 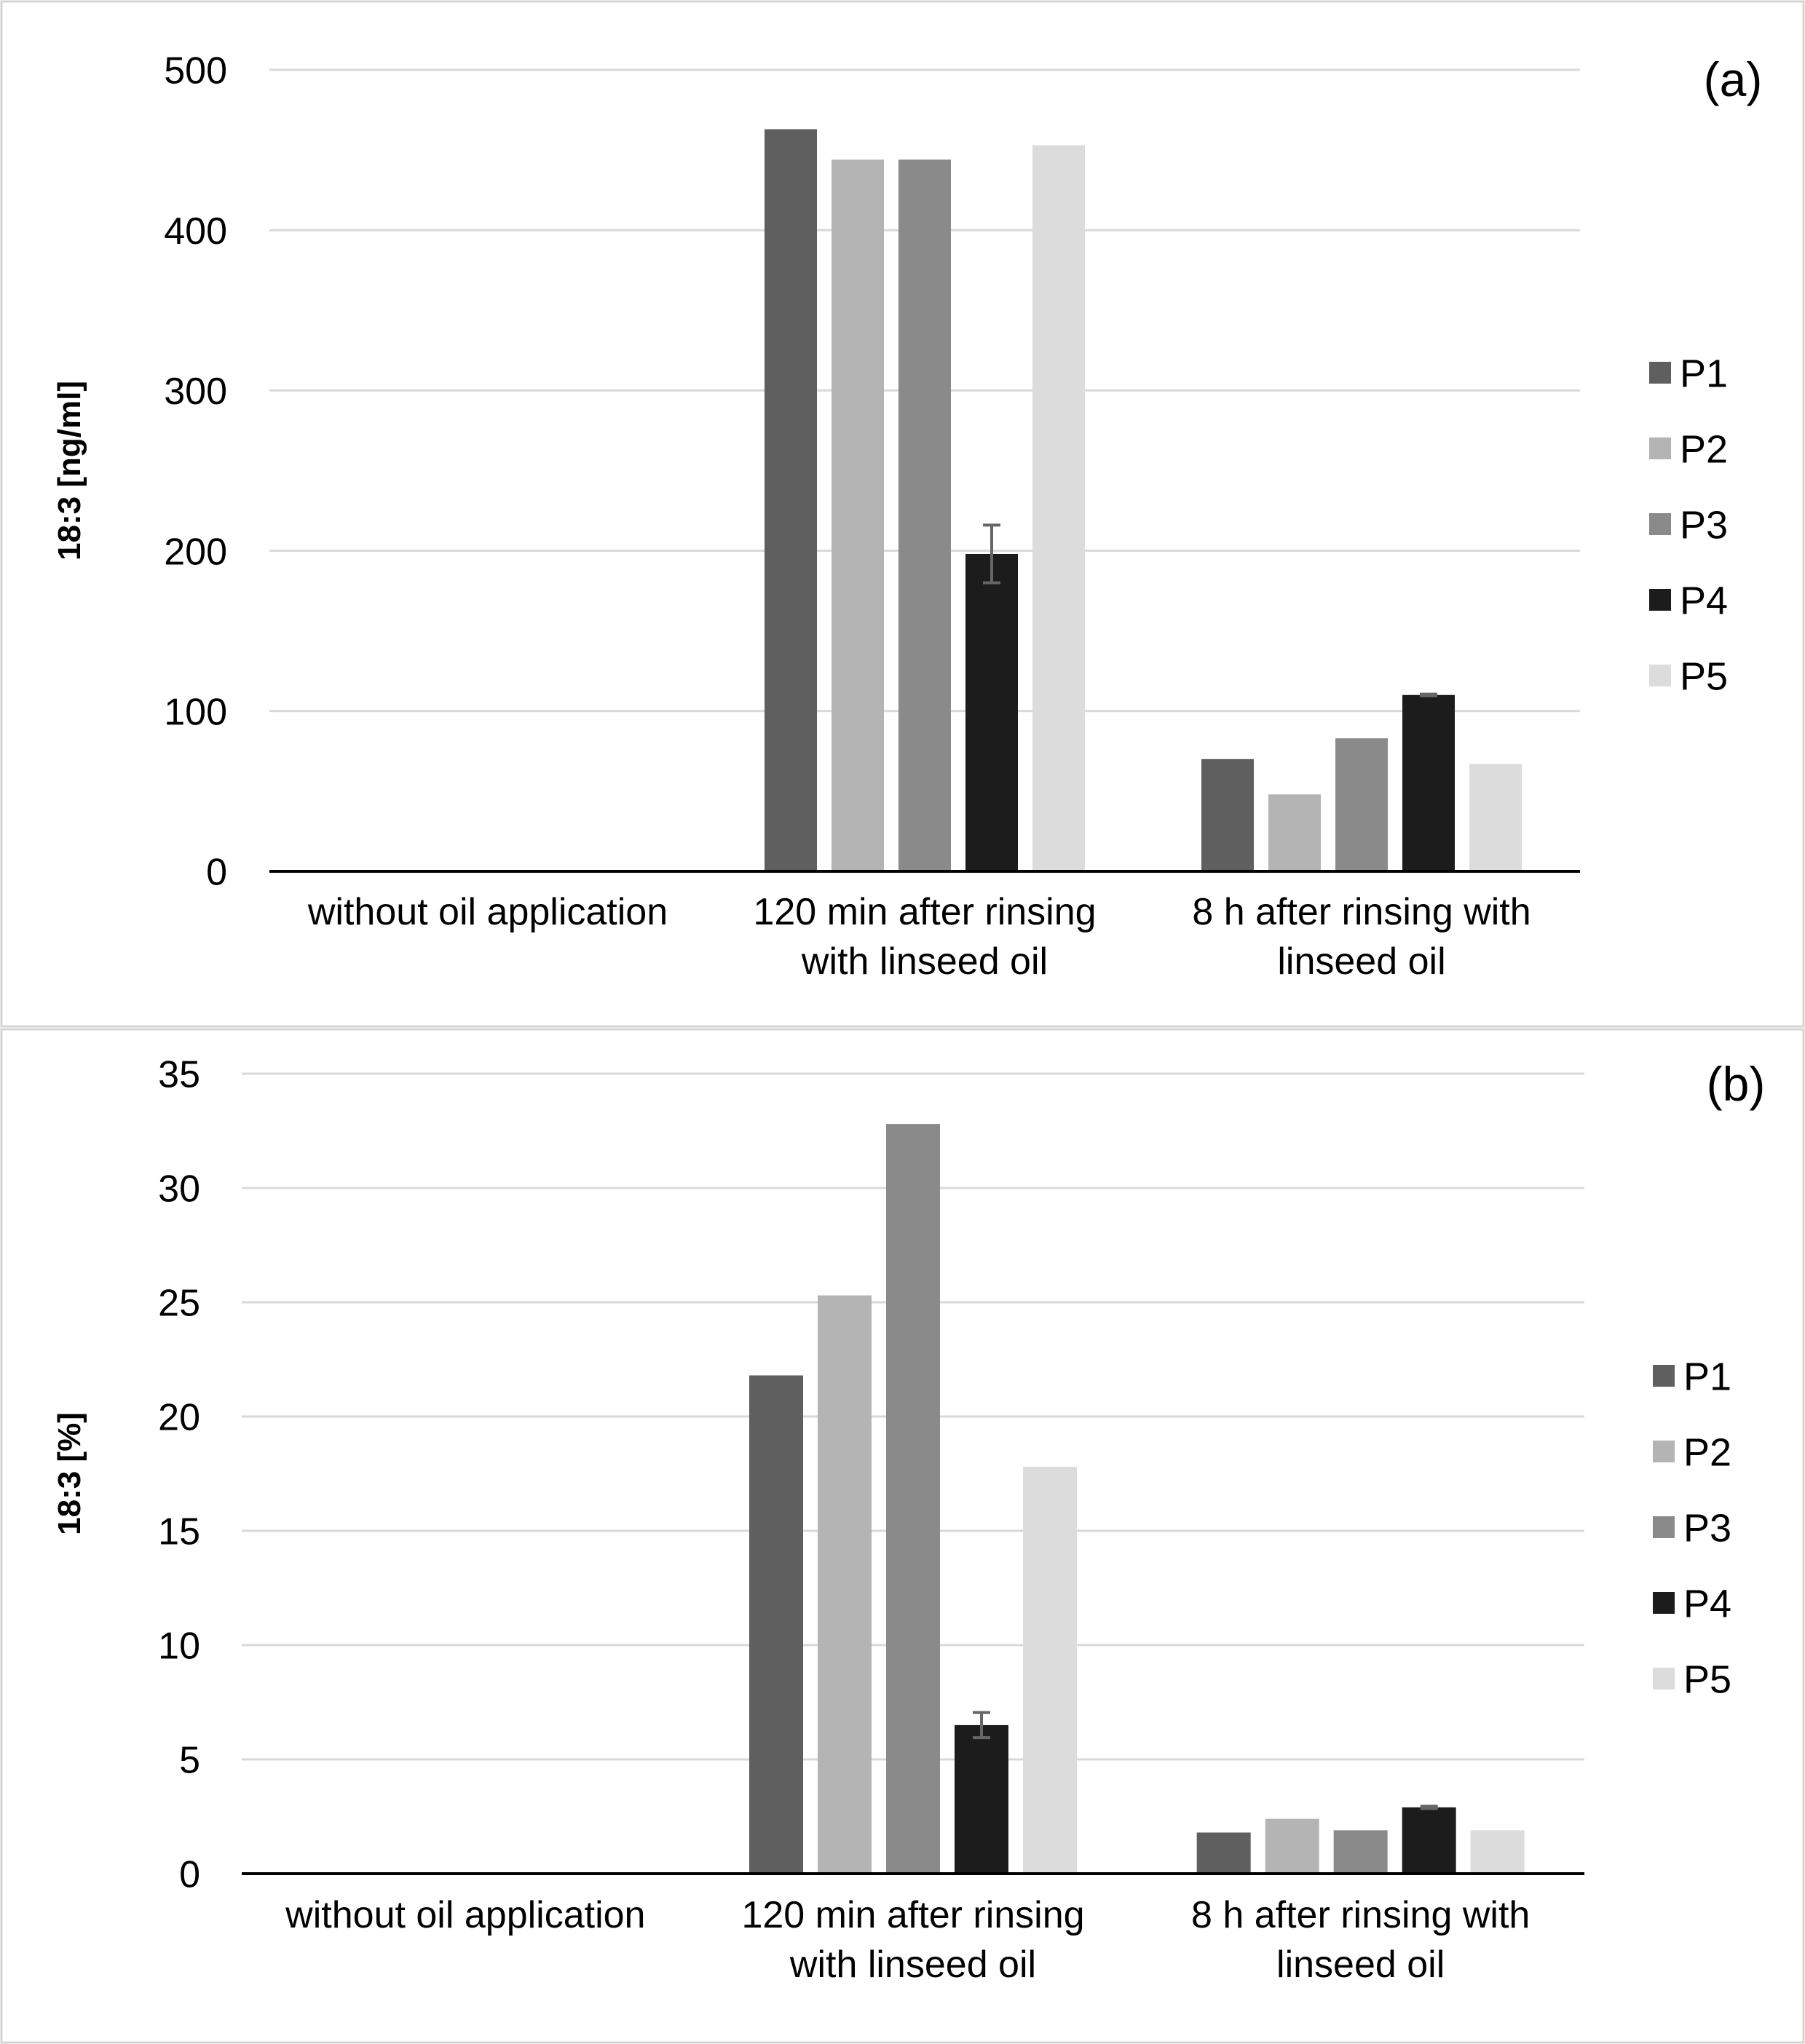 What do you see at coordinates (69, 1473) in the screenshot?
I see `chart-b-ylabel: 18:3 [%]` at bounding box center [69, 1473].